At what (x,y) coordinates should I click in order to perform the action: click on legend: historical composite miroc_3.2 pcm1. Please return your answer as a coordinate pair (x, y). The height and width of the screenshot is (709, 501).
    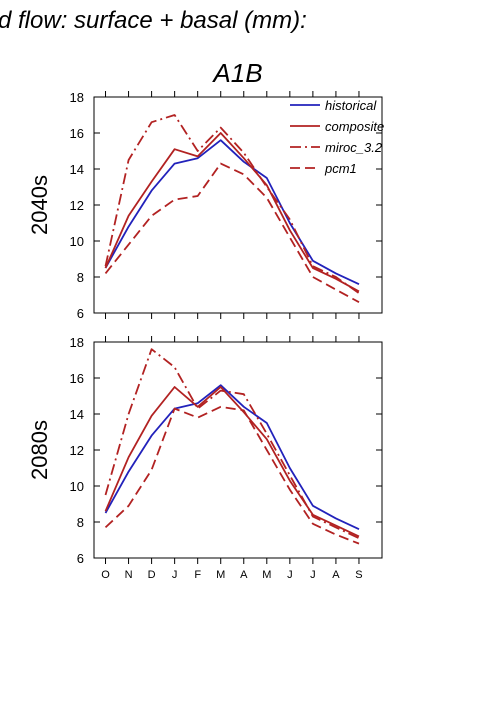
    Looking at the image, I should click on (337, 137).